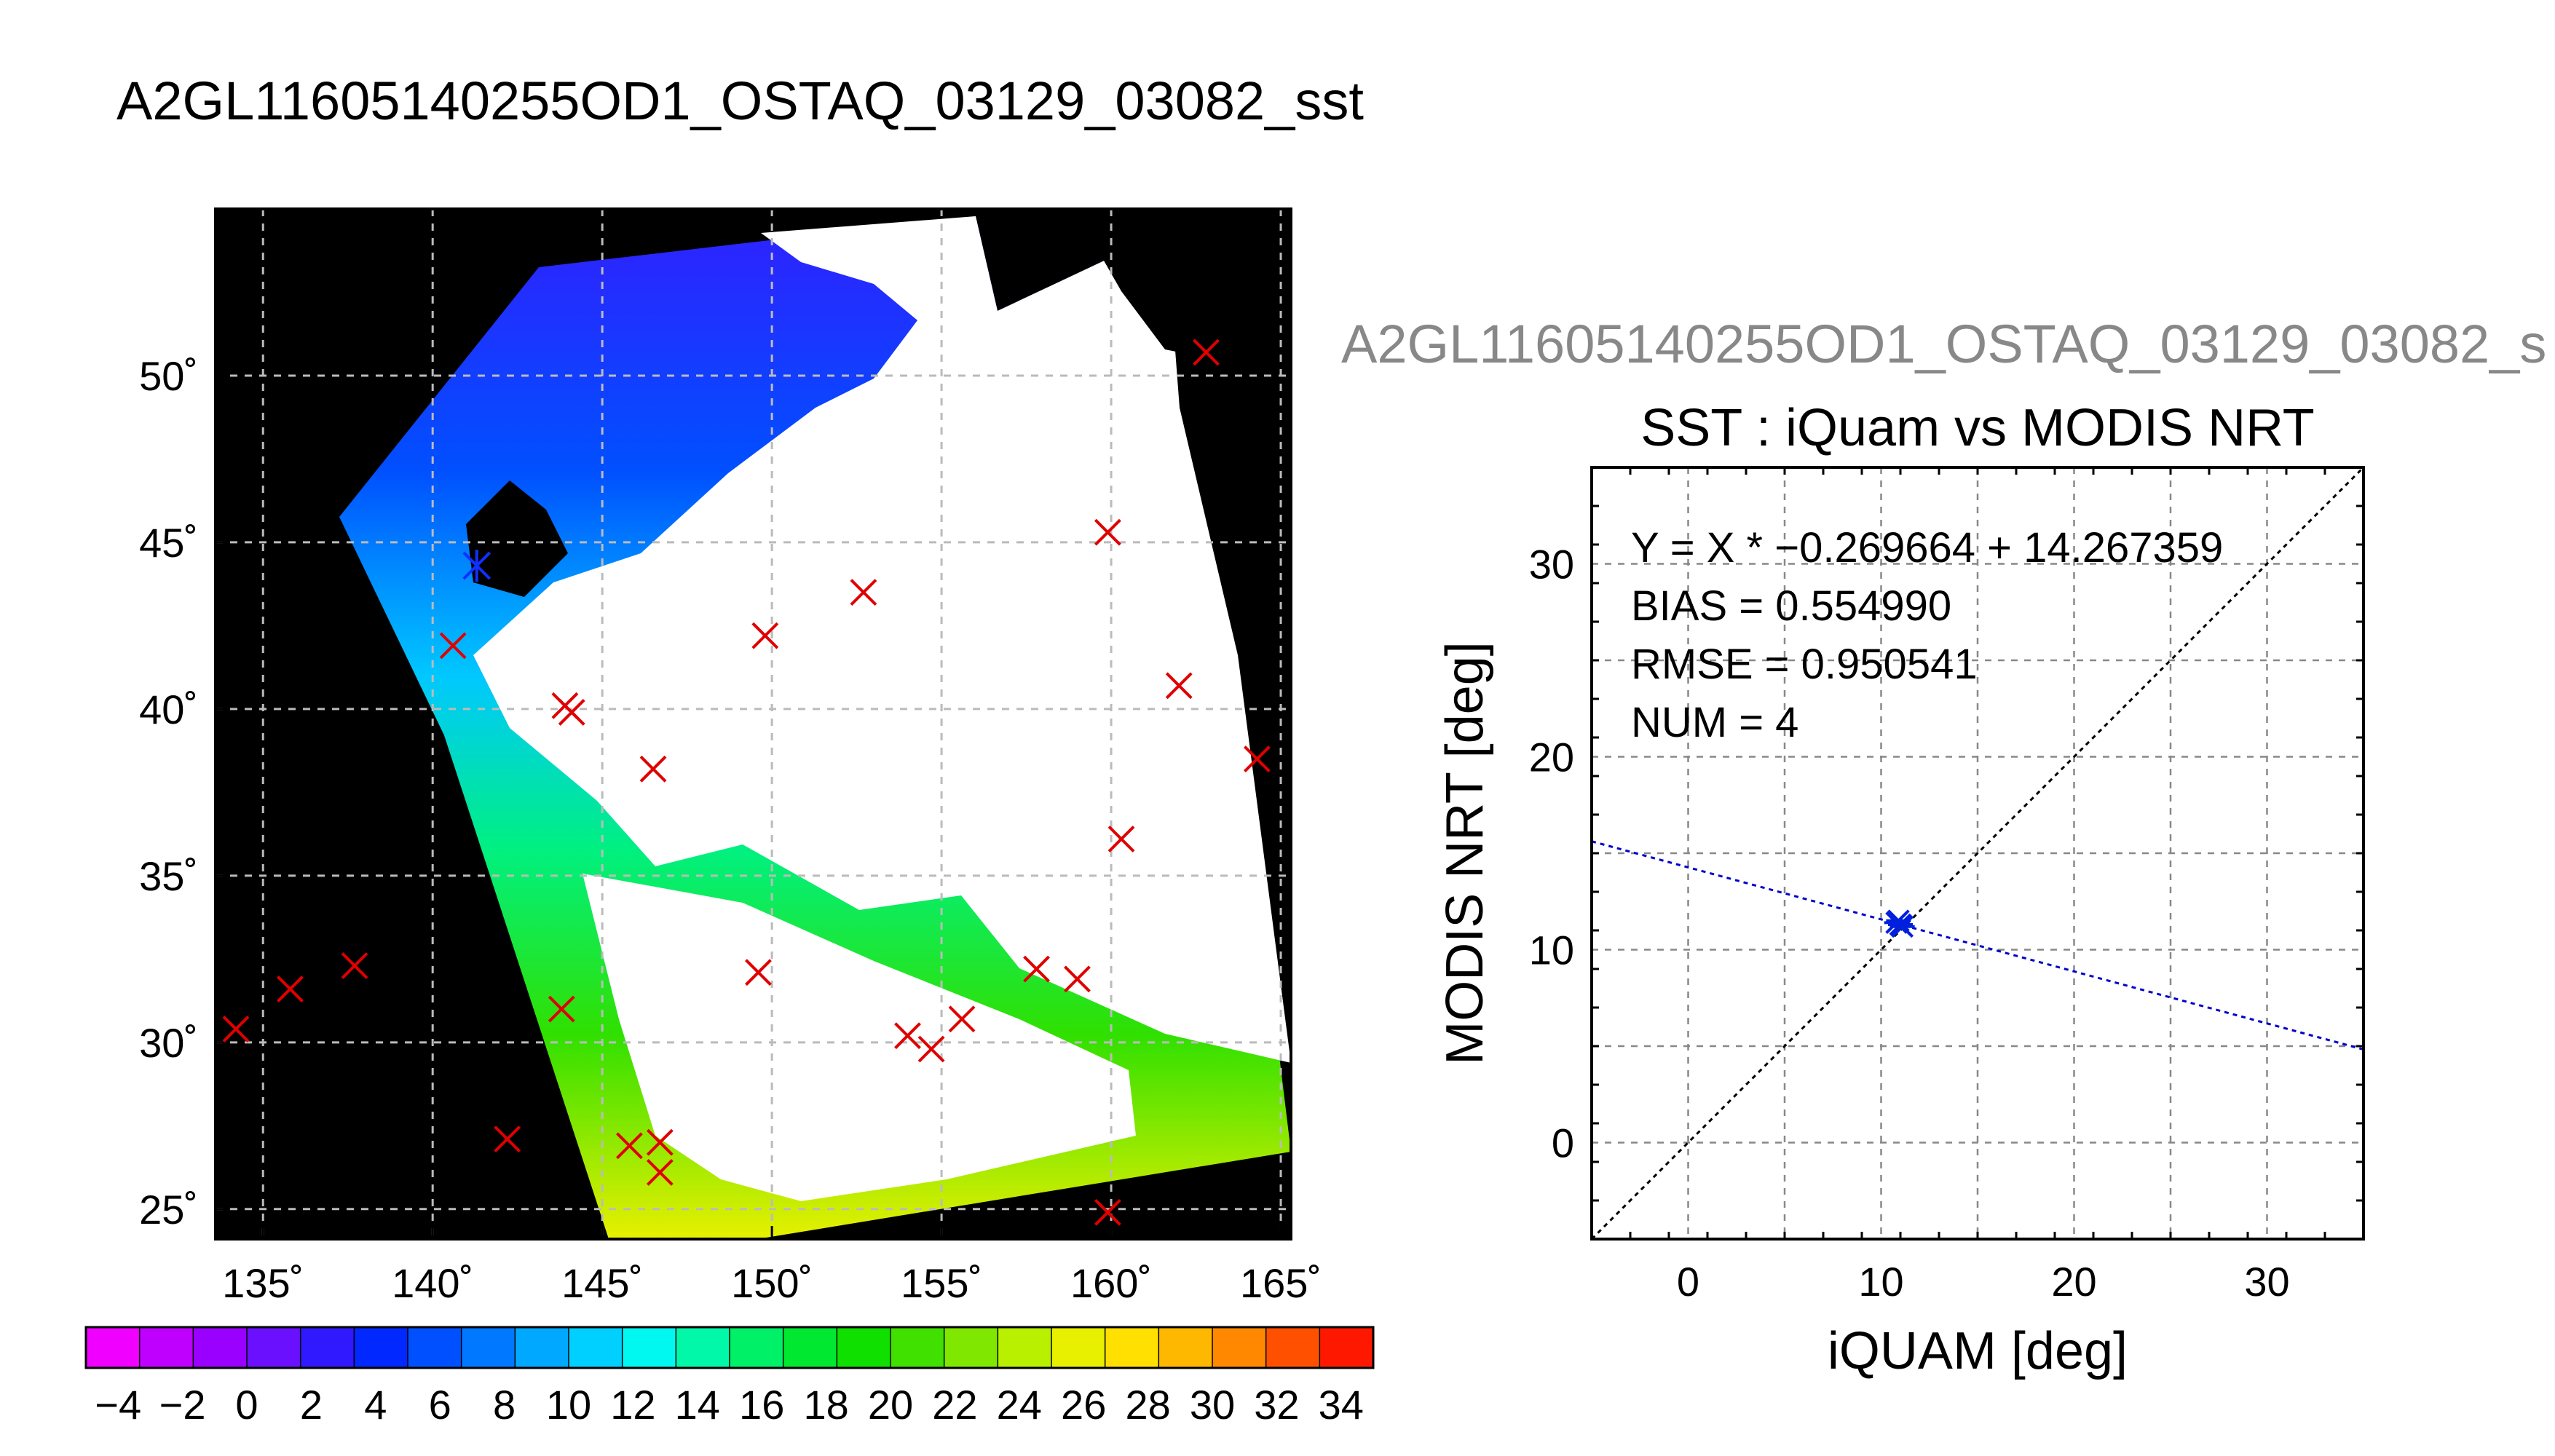  Describe the element at coordinates (1880, 1282) in the screenshot. I see `scatter-xtick-label: 10` at that location.